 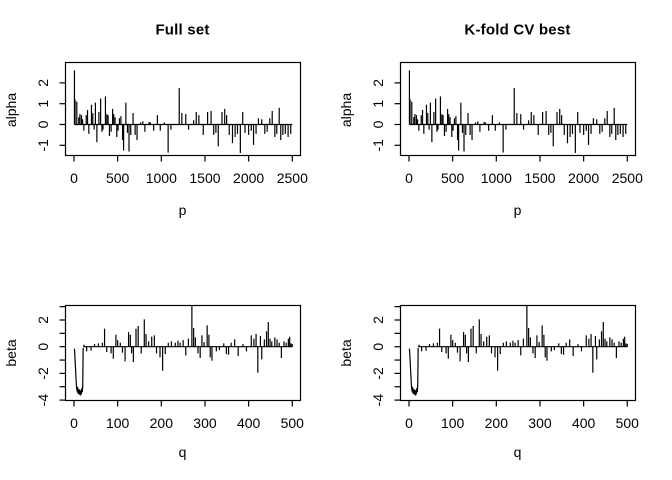 What do you see at coordinates (182, 210) in the screenshot?
I see `x-axis-label-p-left: p` at bounding box center [182, 210].